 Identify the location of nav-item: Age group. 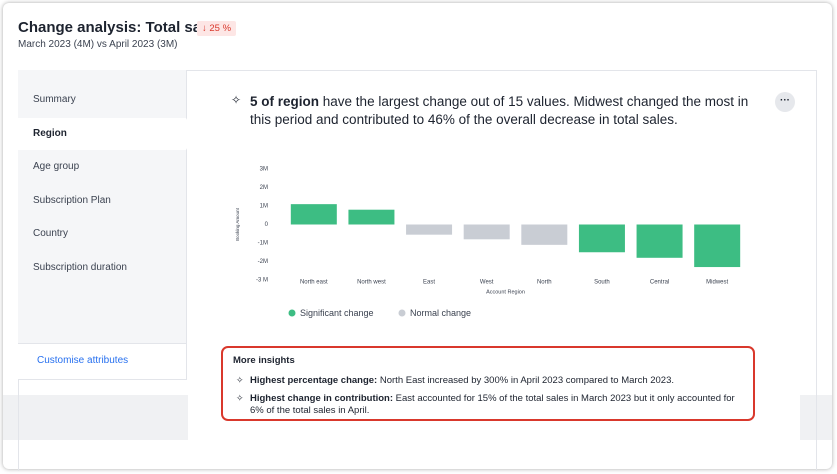
(56, 166).